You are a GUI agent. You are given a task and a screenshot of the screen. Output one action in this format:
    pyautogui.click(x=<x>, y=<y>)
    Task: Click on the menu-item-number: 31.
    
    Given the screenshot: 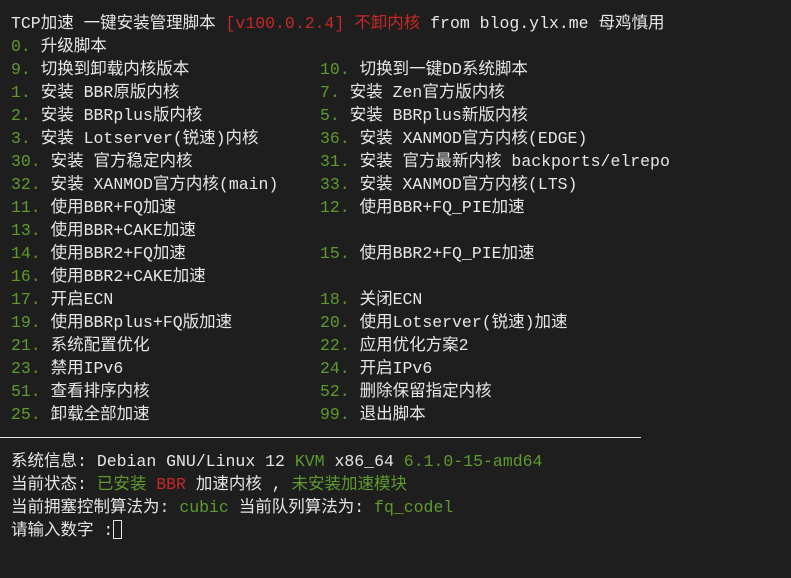 What is the action you would take?
    pyautogui.click(x=335, y=161)
    